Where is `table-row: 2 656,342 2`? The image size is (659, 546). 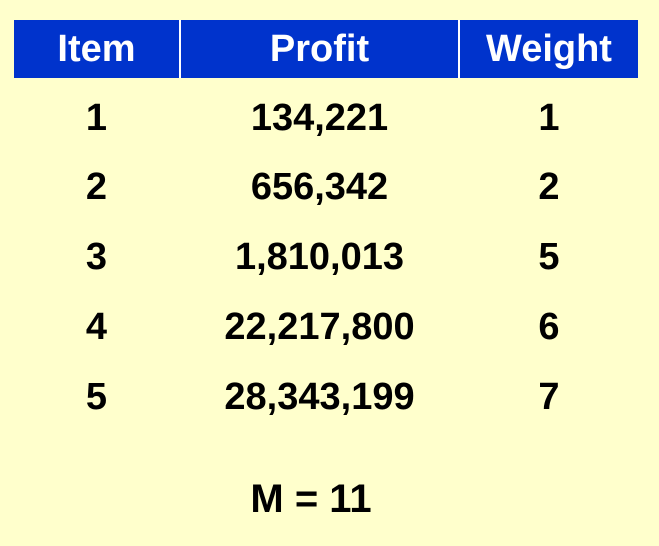
table-row: 2 656,342 2 is located at coordinates (326, 187).